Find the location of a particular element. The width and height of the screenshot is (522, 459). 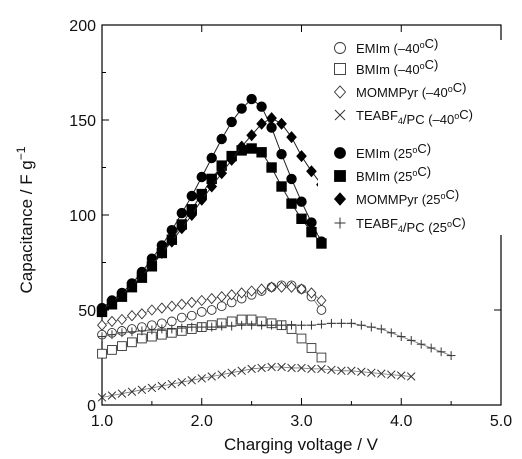

legend-item: TEABF4/PC (25oC) is located at coordinates (400, 225).